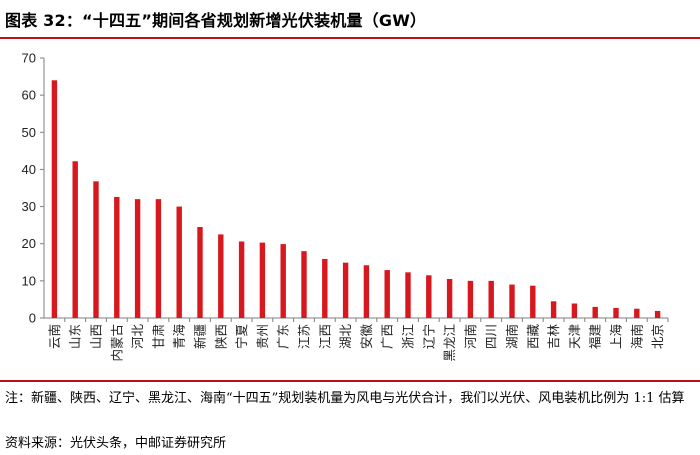 The image size is (700, 455). What do you see at coordinates (366, 291) in the screenshot?
I see `bar-安徽` at bounding box center [366, 291].